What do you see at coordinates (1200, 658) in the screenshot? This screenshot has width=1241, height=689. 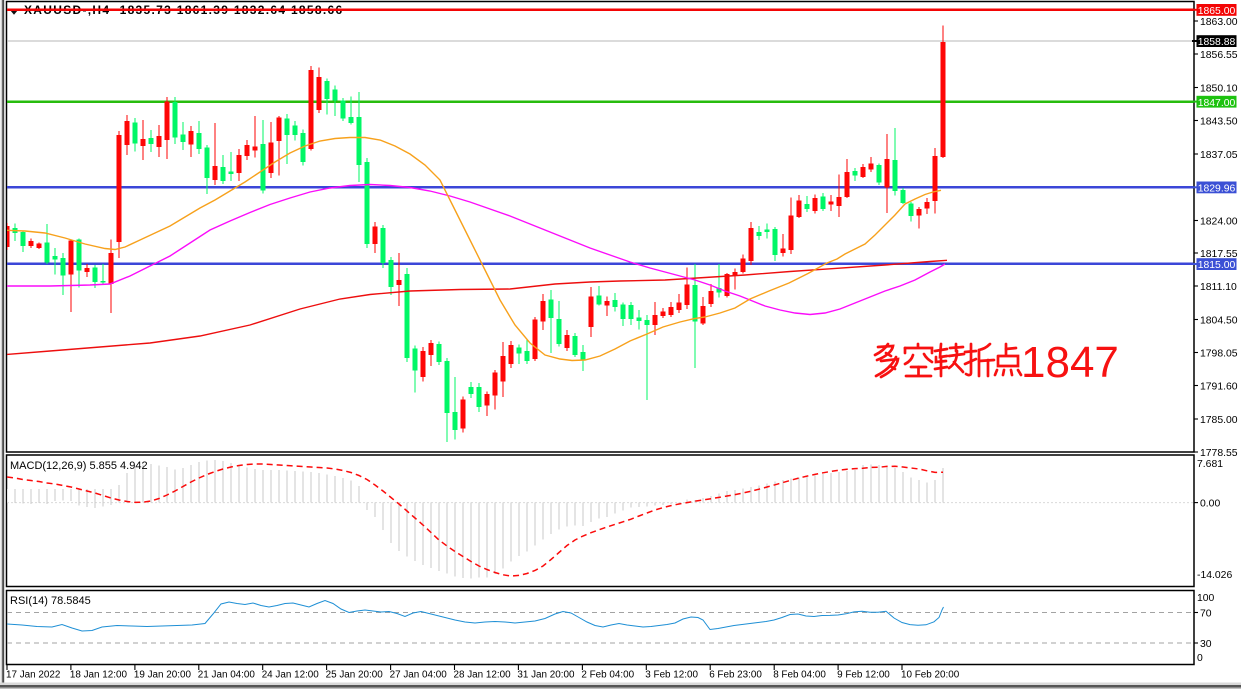 I see `svg-text: 0` at bounding box center [1200, 658].